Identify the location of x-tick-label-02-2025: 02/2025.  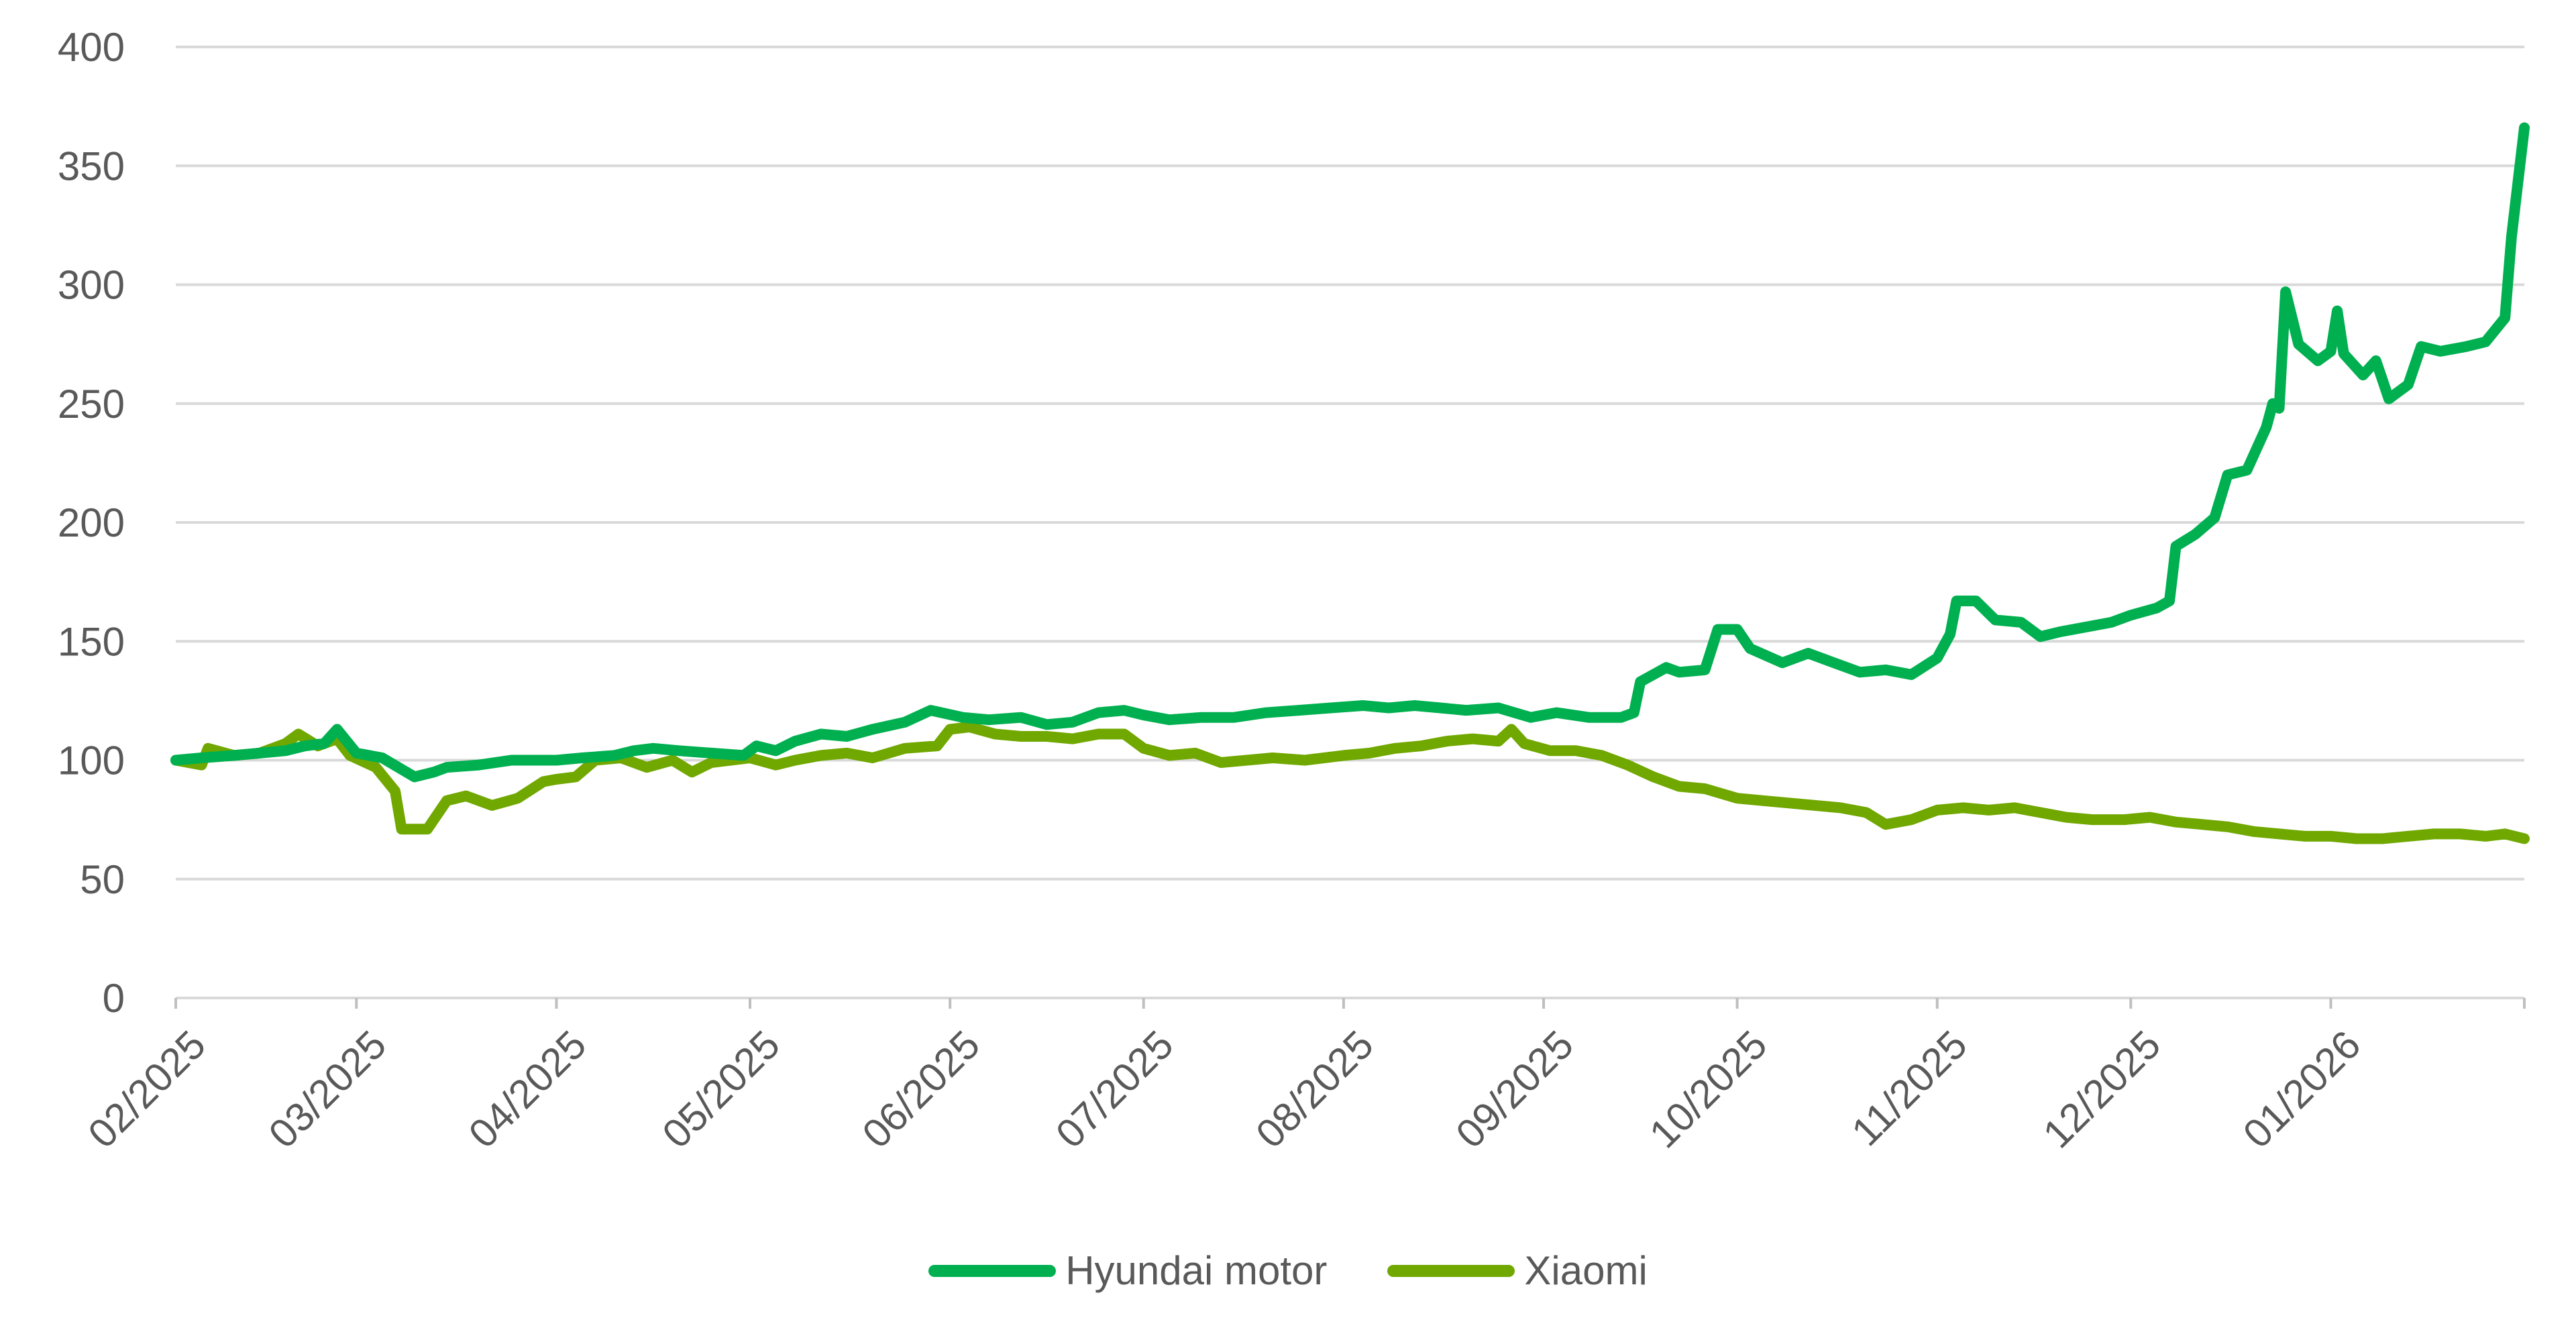
(146, 1089).